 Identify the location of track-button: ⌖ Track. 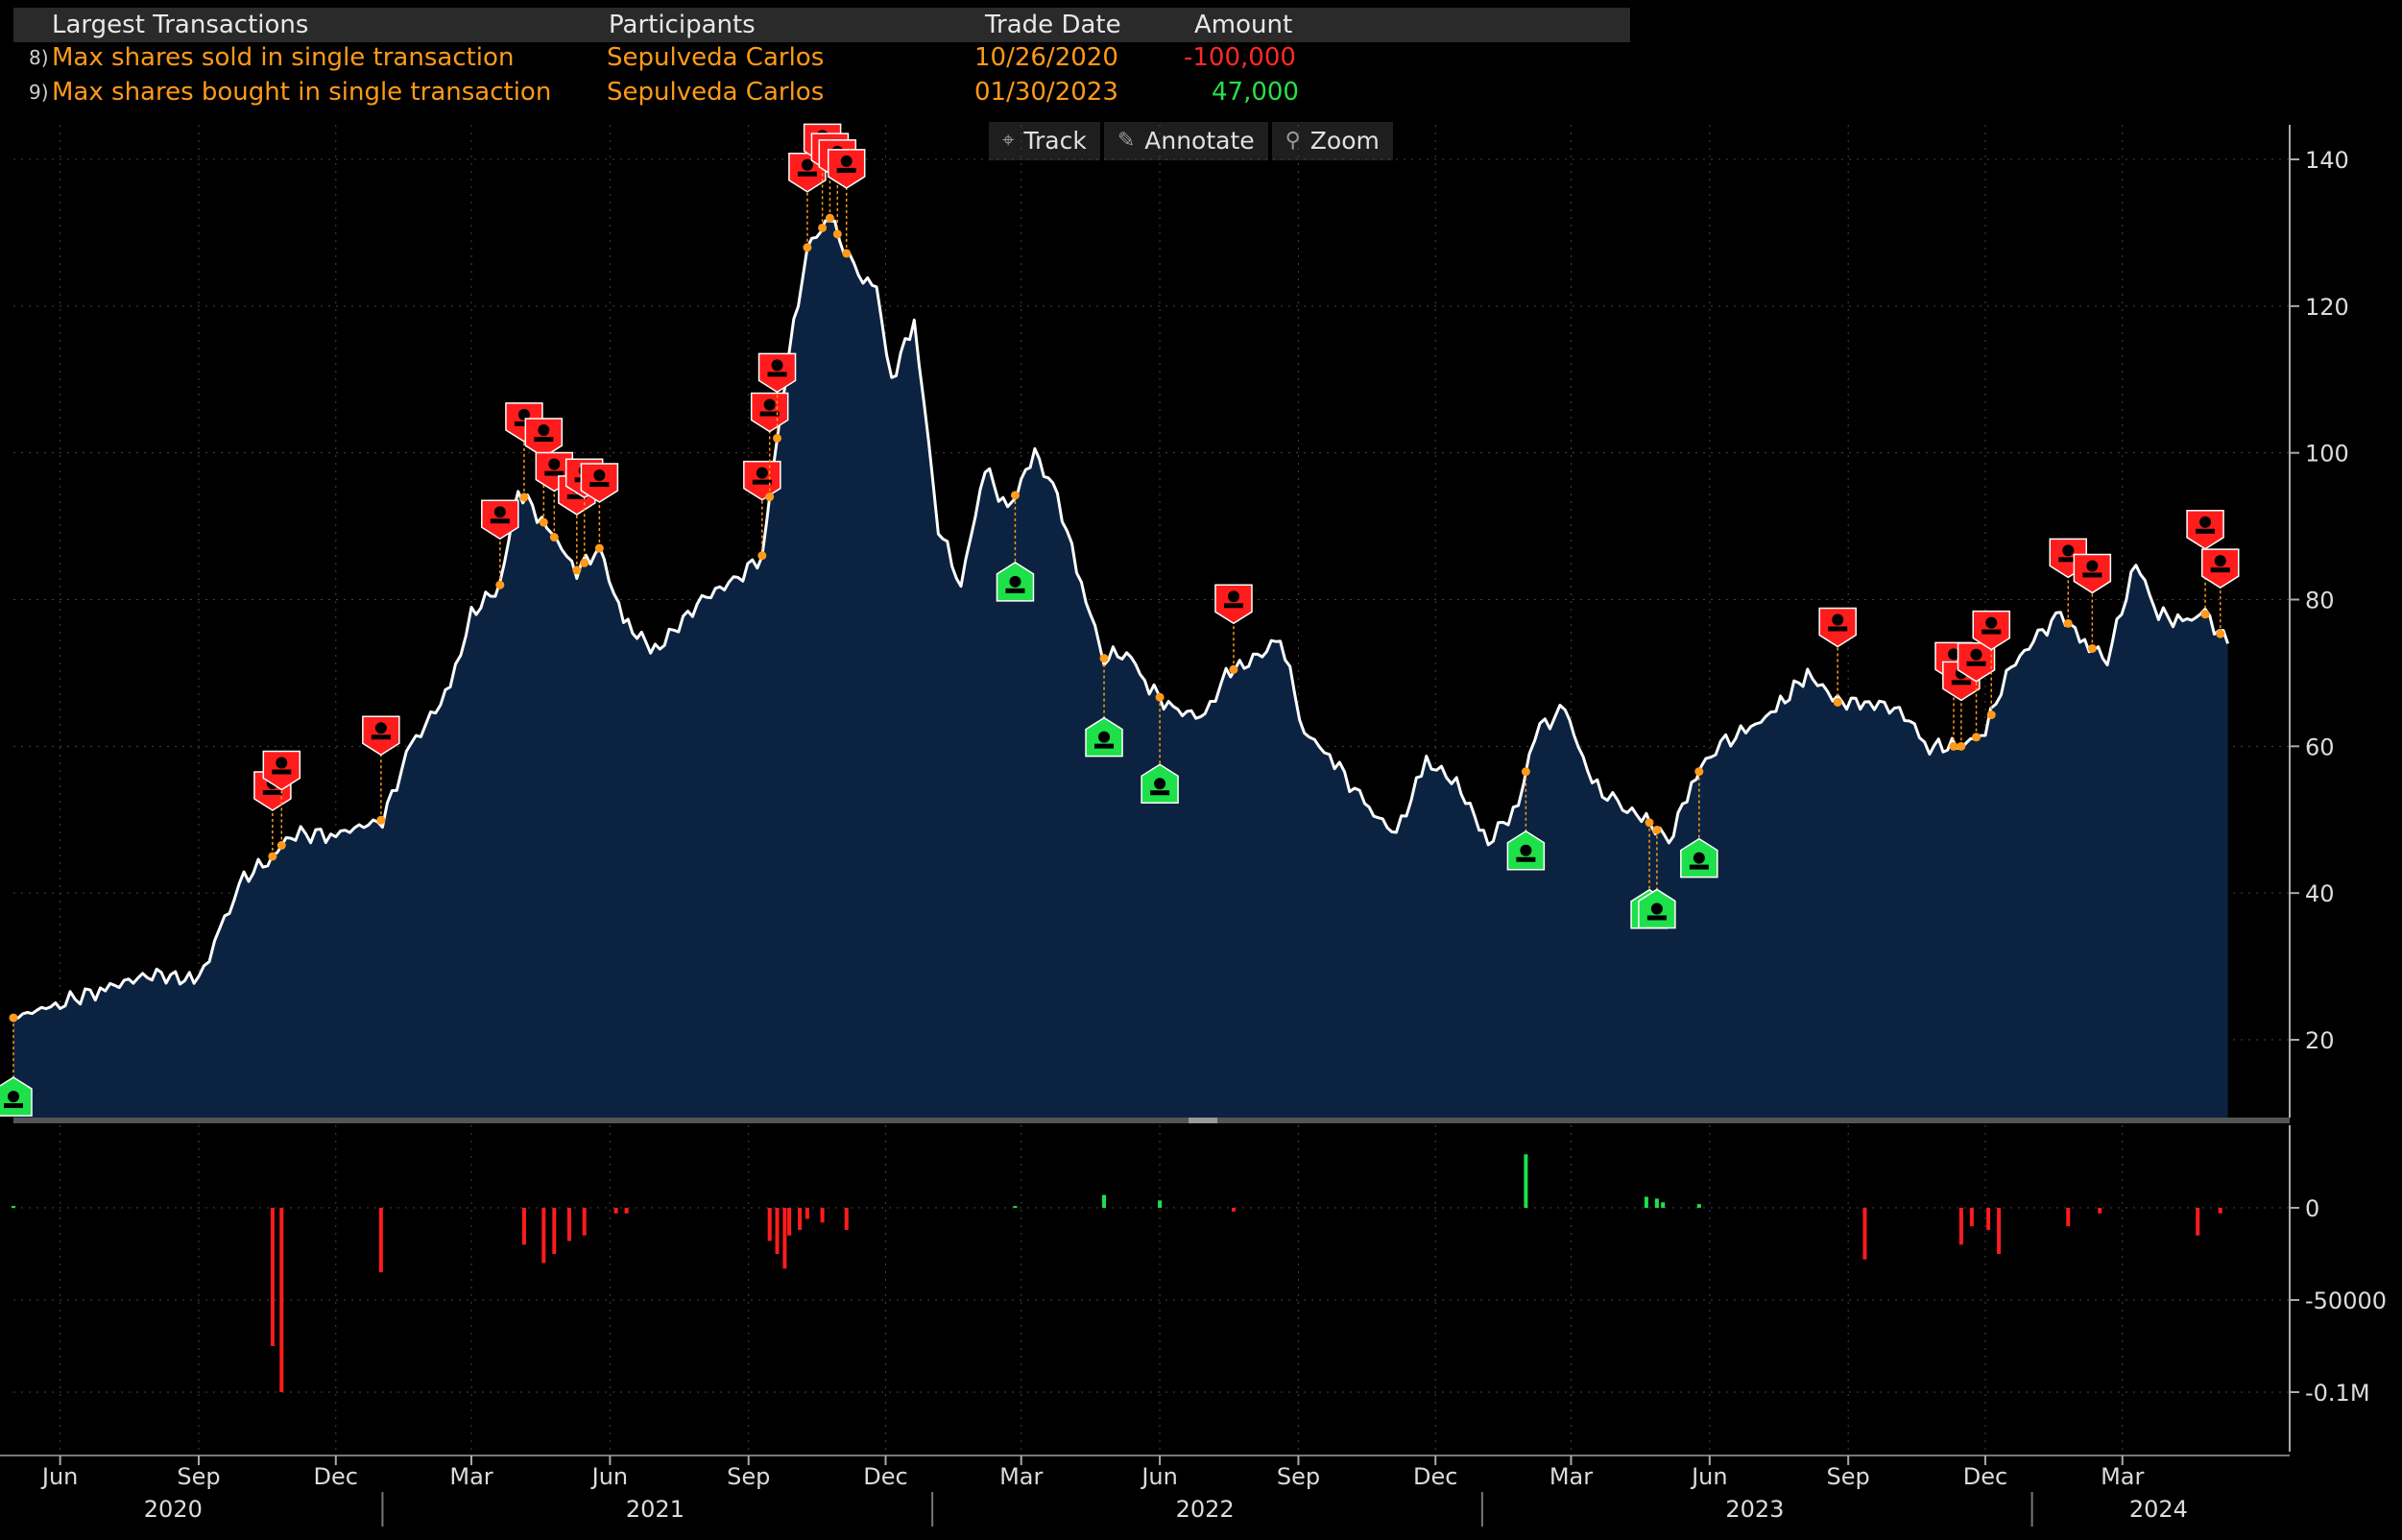
(1044, 141).